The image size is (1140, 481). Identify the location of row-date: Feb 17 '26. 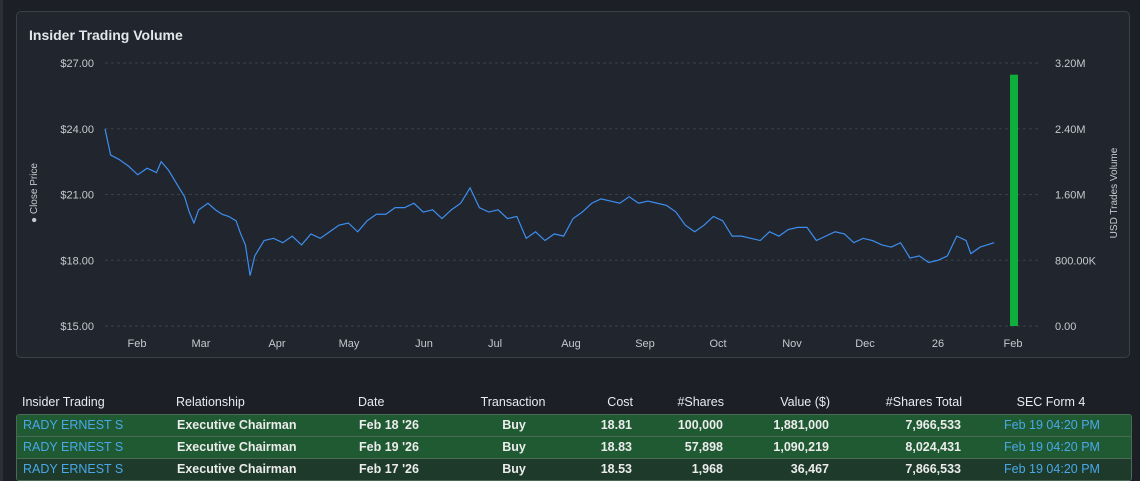
(389, 469).